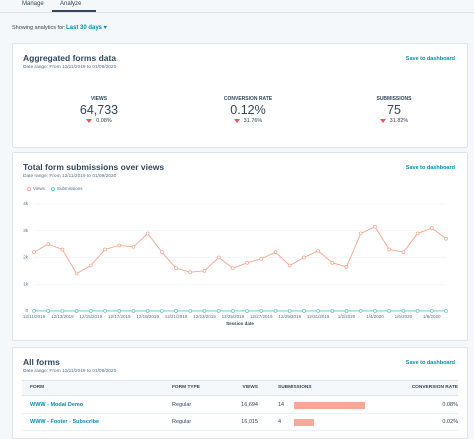 The width and height of the screenshot is (474, 439). What do you see at coordinates (261, 316) in the screenshot?
I see `x-tick-label: 12/27/2019` at bounding box center [261, 316].